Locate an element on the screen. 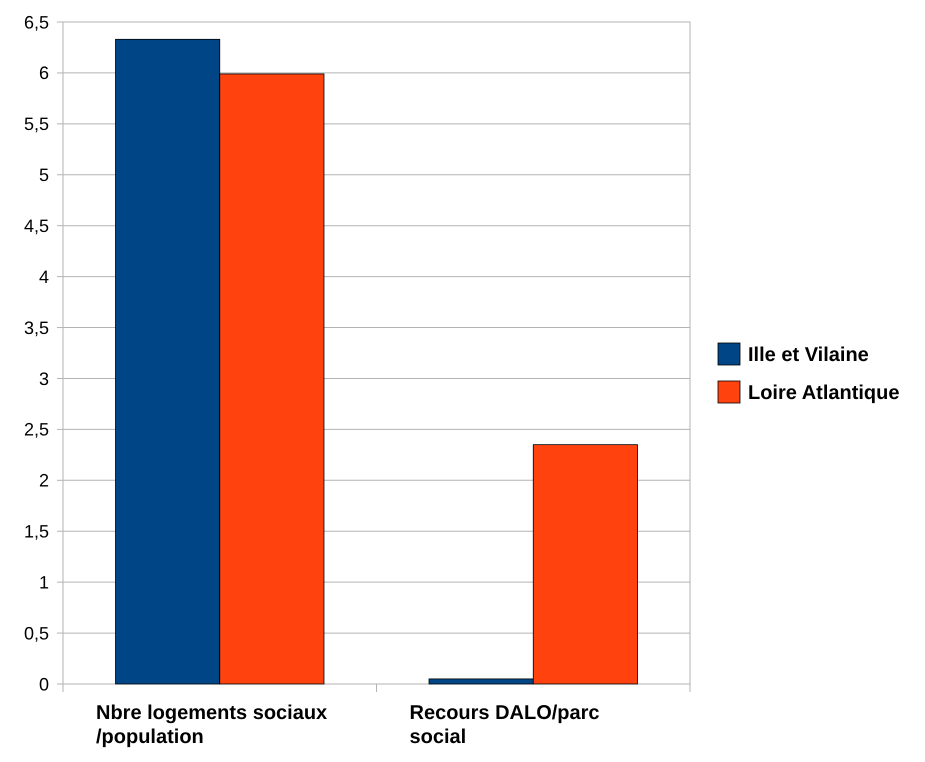 The width and height of the screenshot is (925, 762). legend-label: Ille et Vilaine is located at coordinates (808, 355).